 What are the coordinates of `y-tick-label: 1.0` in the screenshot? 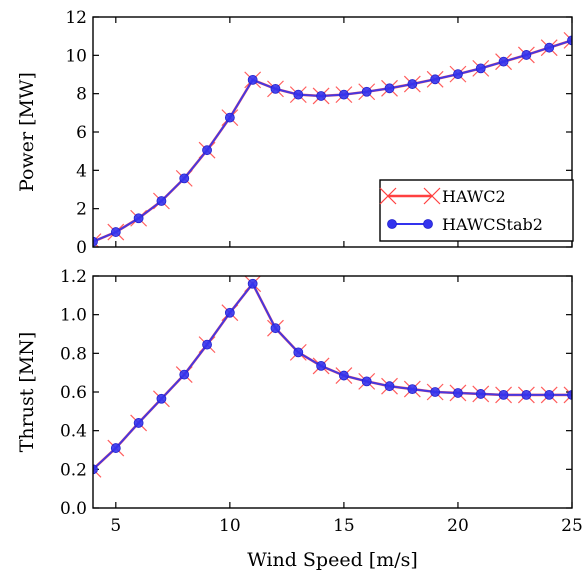 It's located at (73, 316).